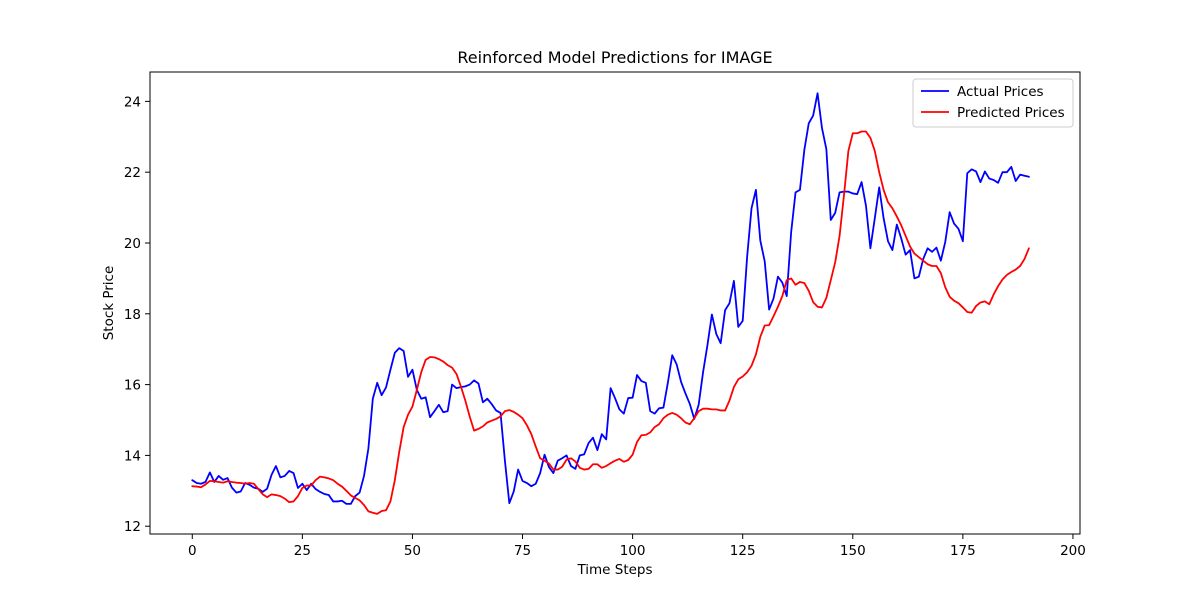 The height and width of the screenshot is (600, 1200). Describe the element at coordinates (1011, 113) in the screenshot. I see `legend-label-predicted-prices: Predicted Prices` at that location.